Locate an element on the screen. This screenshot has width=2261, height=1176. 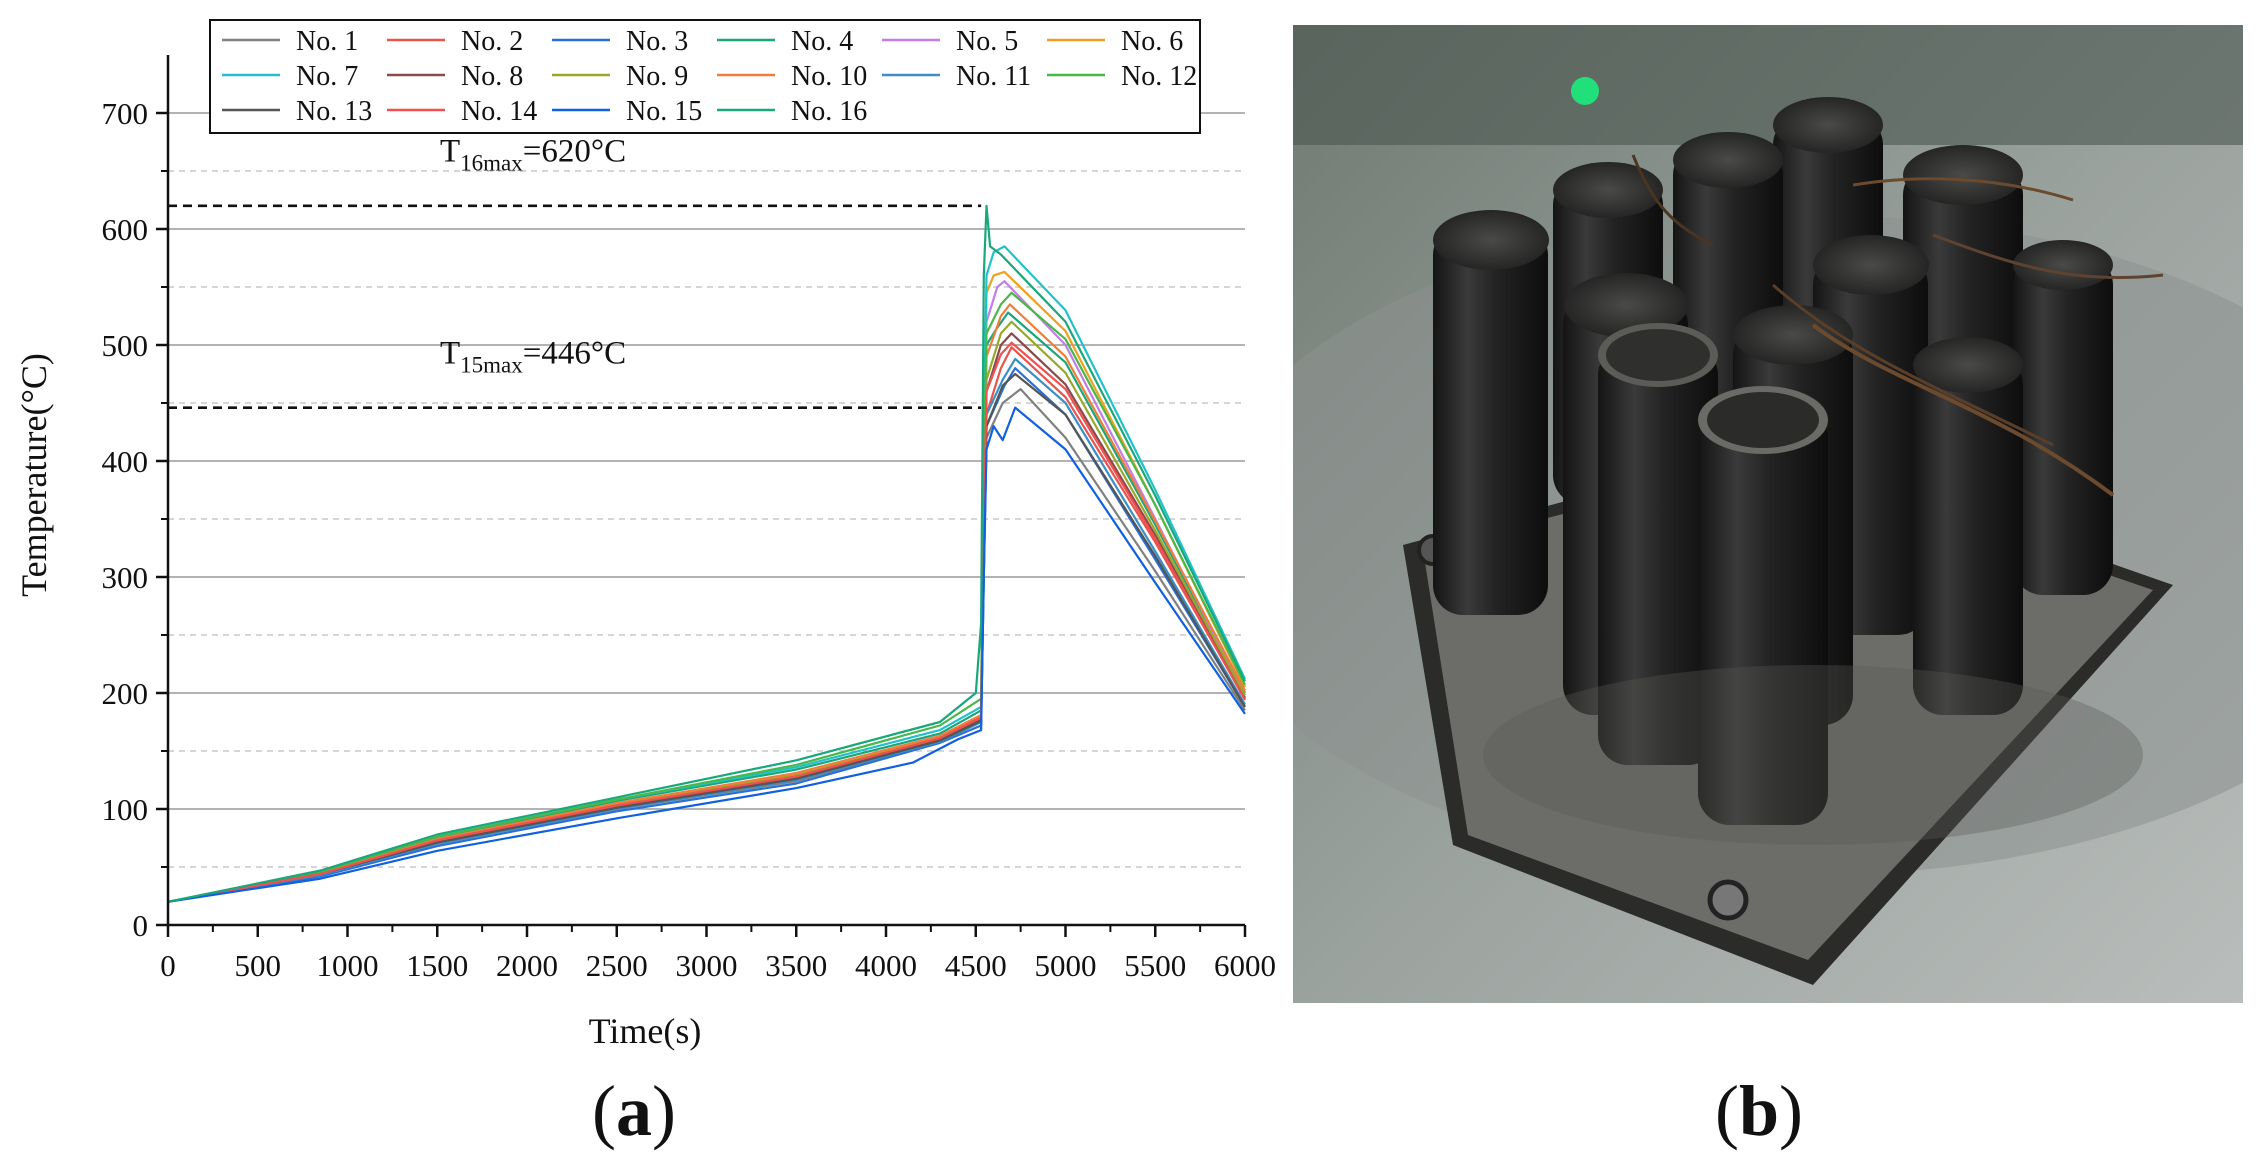
legend-label: No. 9 is located at coordinates (657, 76).